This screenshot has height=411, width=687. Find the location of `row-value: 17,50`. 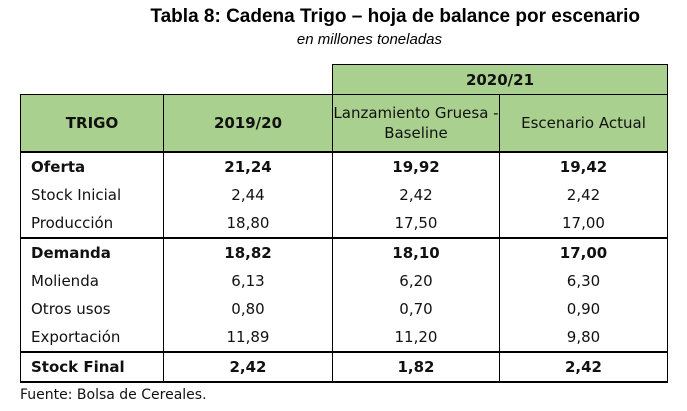

row-value: 17,50 is located at coordinates (416, 223).